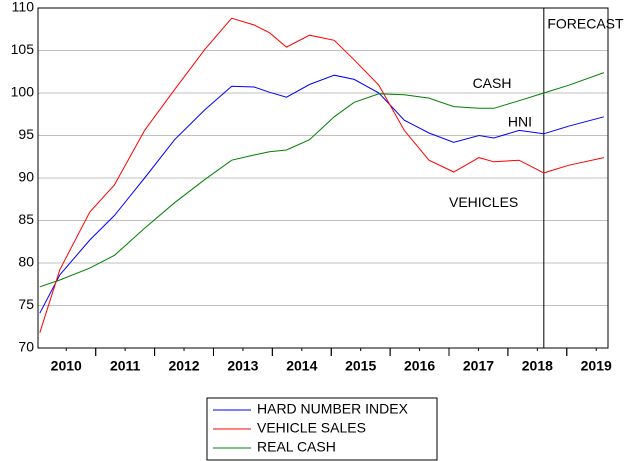 The height and width of the screenshot is (461, 635). I want to click on annotation: CASH, so click(492, 83).